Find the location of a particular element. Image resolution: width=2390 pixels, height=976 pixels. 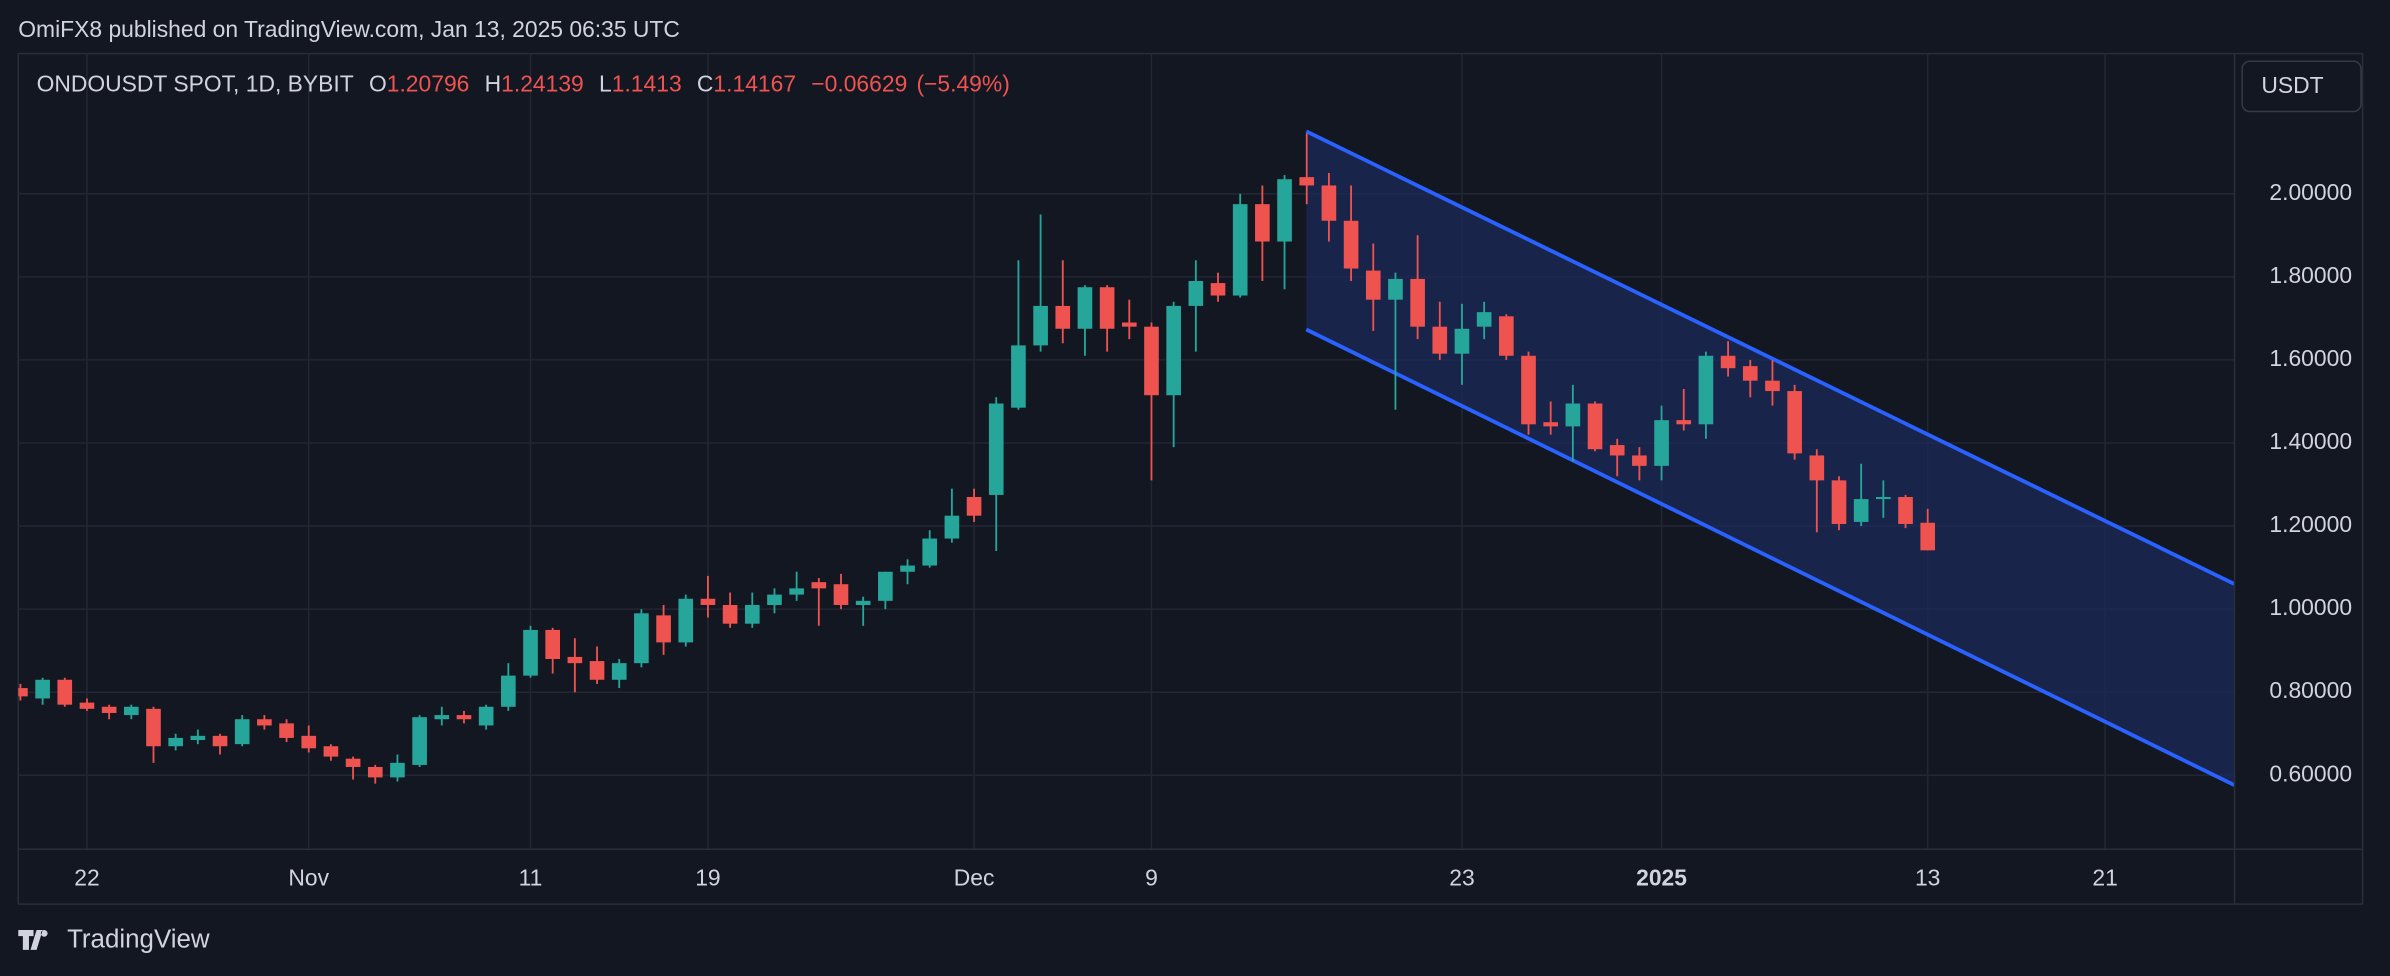

y-tick-label: 1.80000 is located at coordinates (2310, 275).